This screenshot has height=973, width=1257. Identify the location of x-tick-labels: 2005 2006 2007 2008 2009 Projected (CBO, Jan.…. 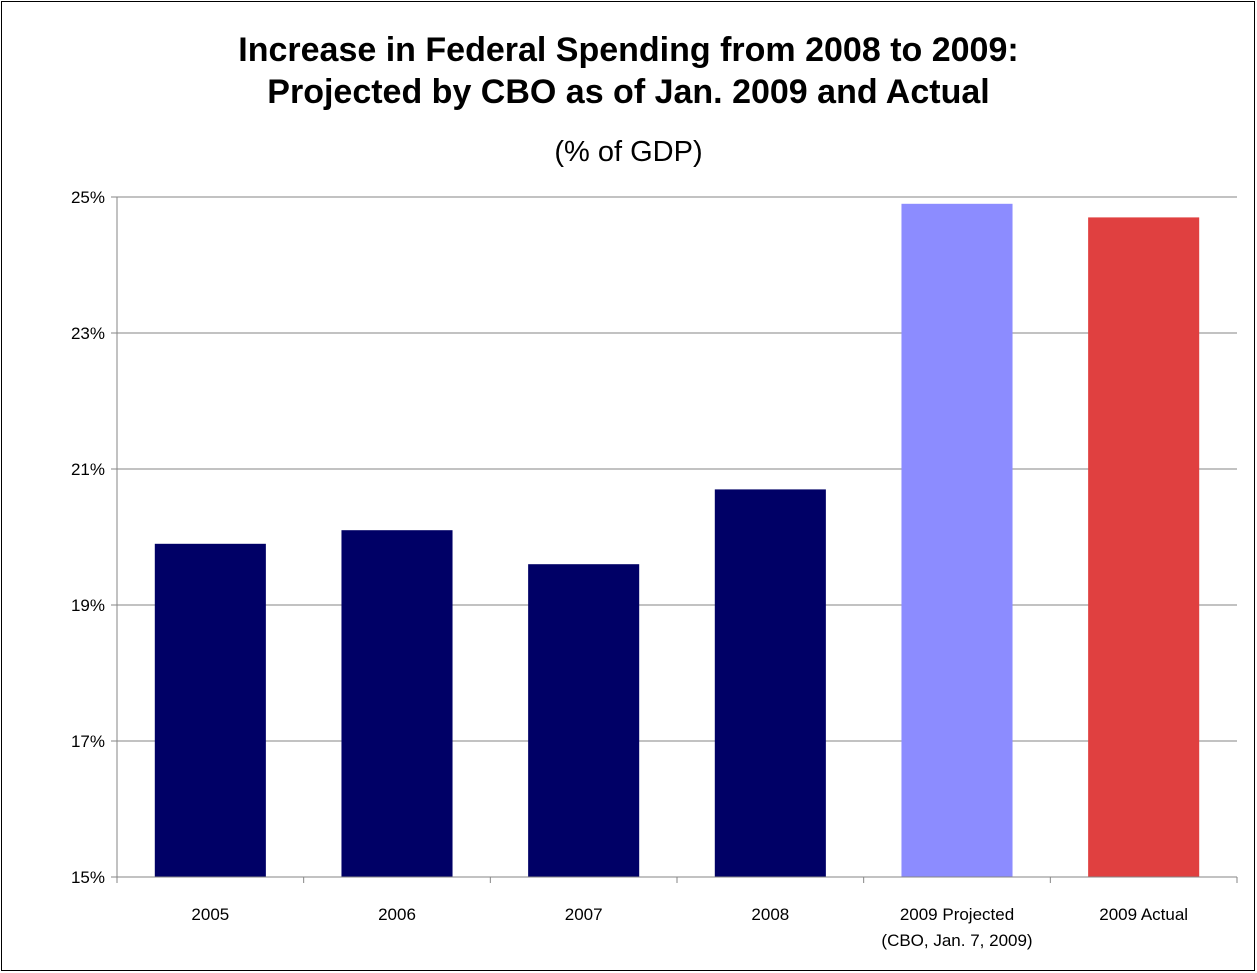
(689, 927).